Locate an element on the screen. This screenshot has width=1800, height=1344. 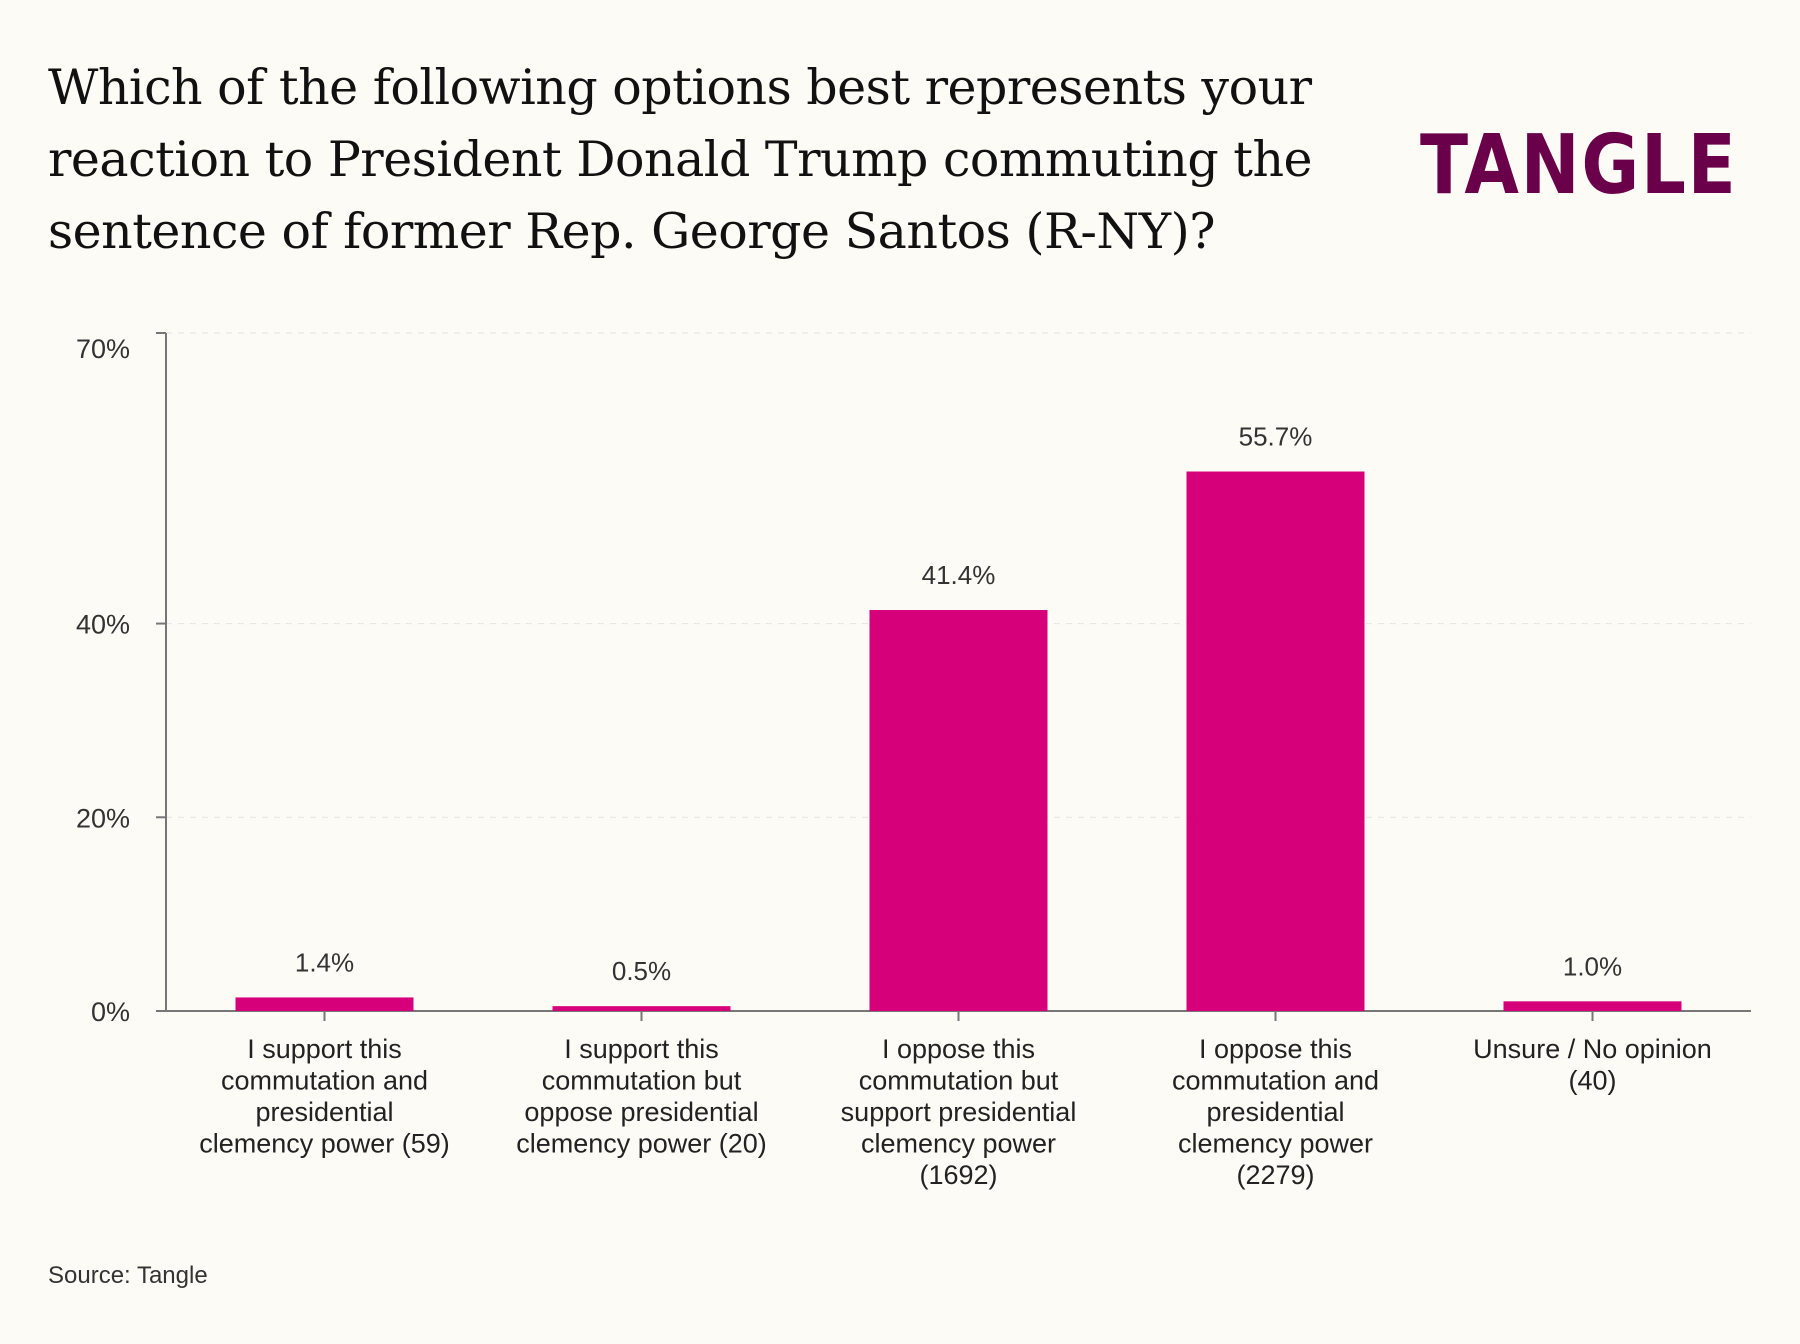
data-label: 0.5% is located at coordinates (641, 971).